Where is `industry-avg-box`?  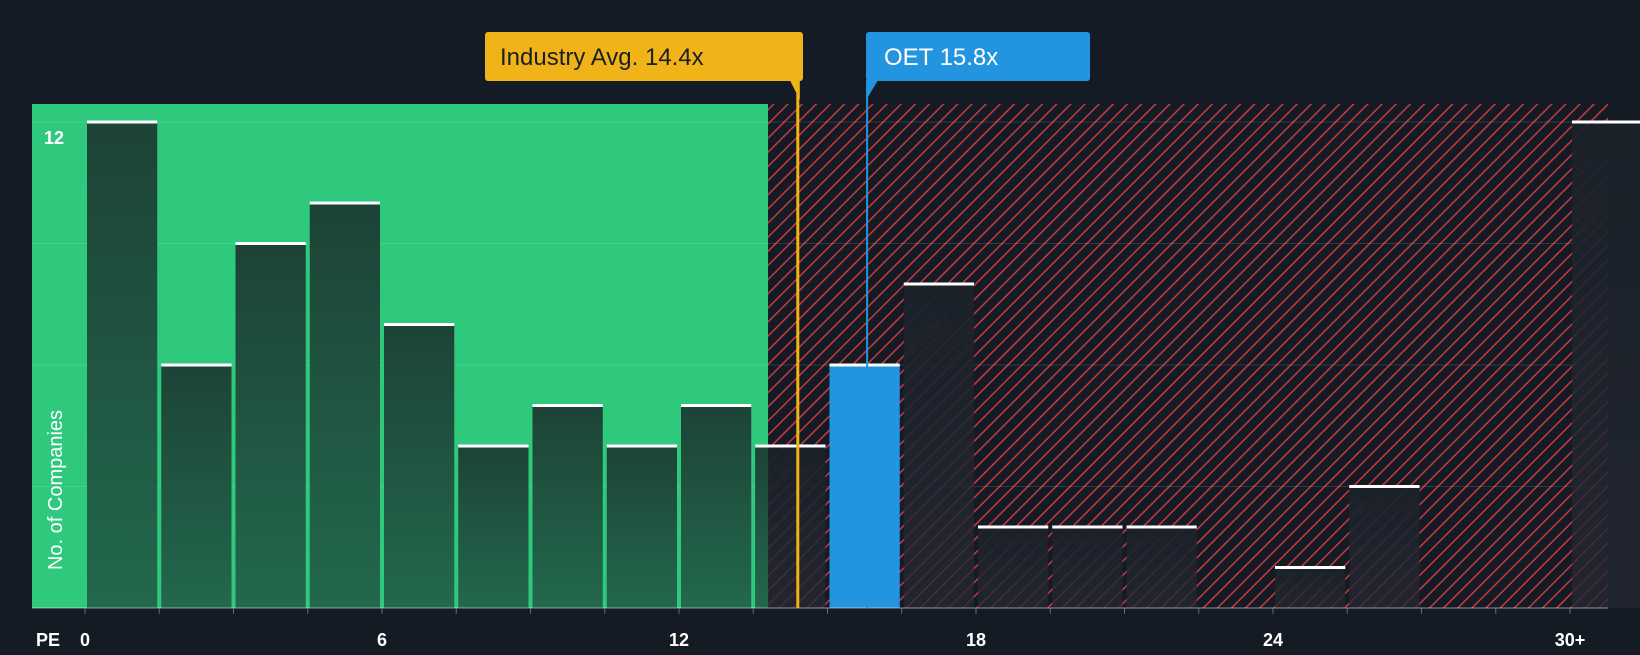 industry-avg-box is located at coordinates (644, 56).